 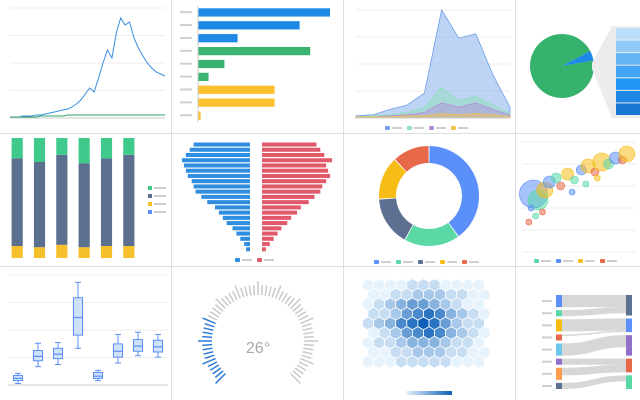 I want to click on breakdown-segment, so click(x=628, y=59).